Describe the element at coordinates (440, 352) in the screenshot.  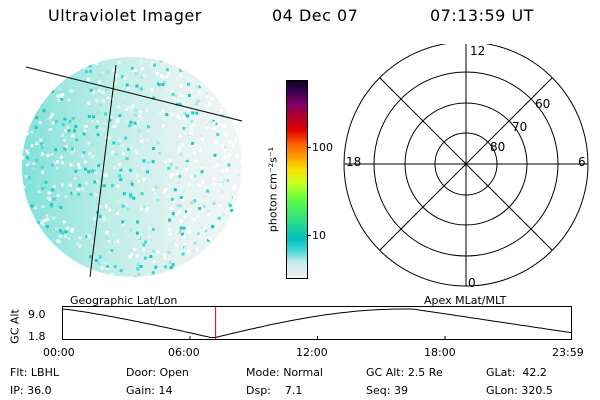
I see `time-tick-18: 18:00` at that location.